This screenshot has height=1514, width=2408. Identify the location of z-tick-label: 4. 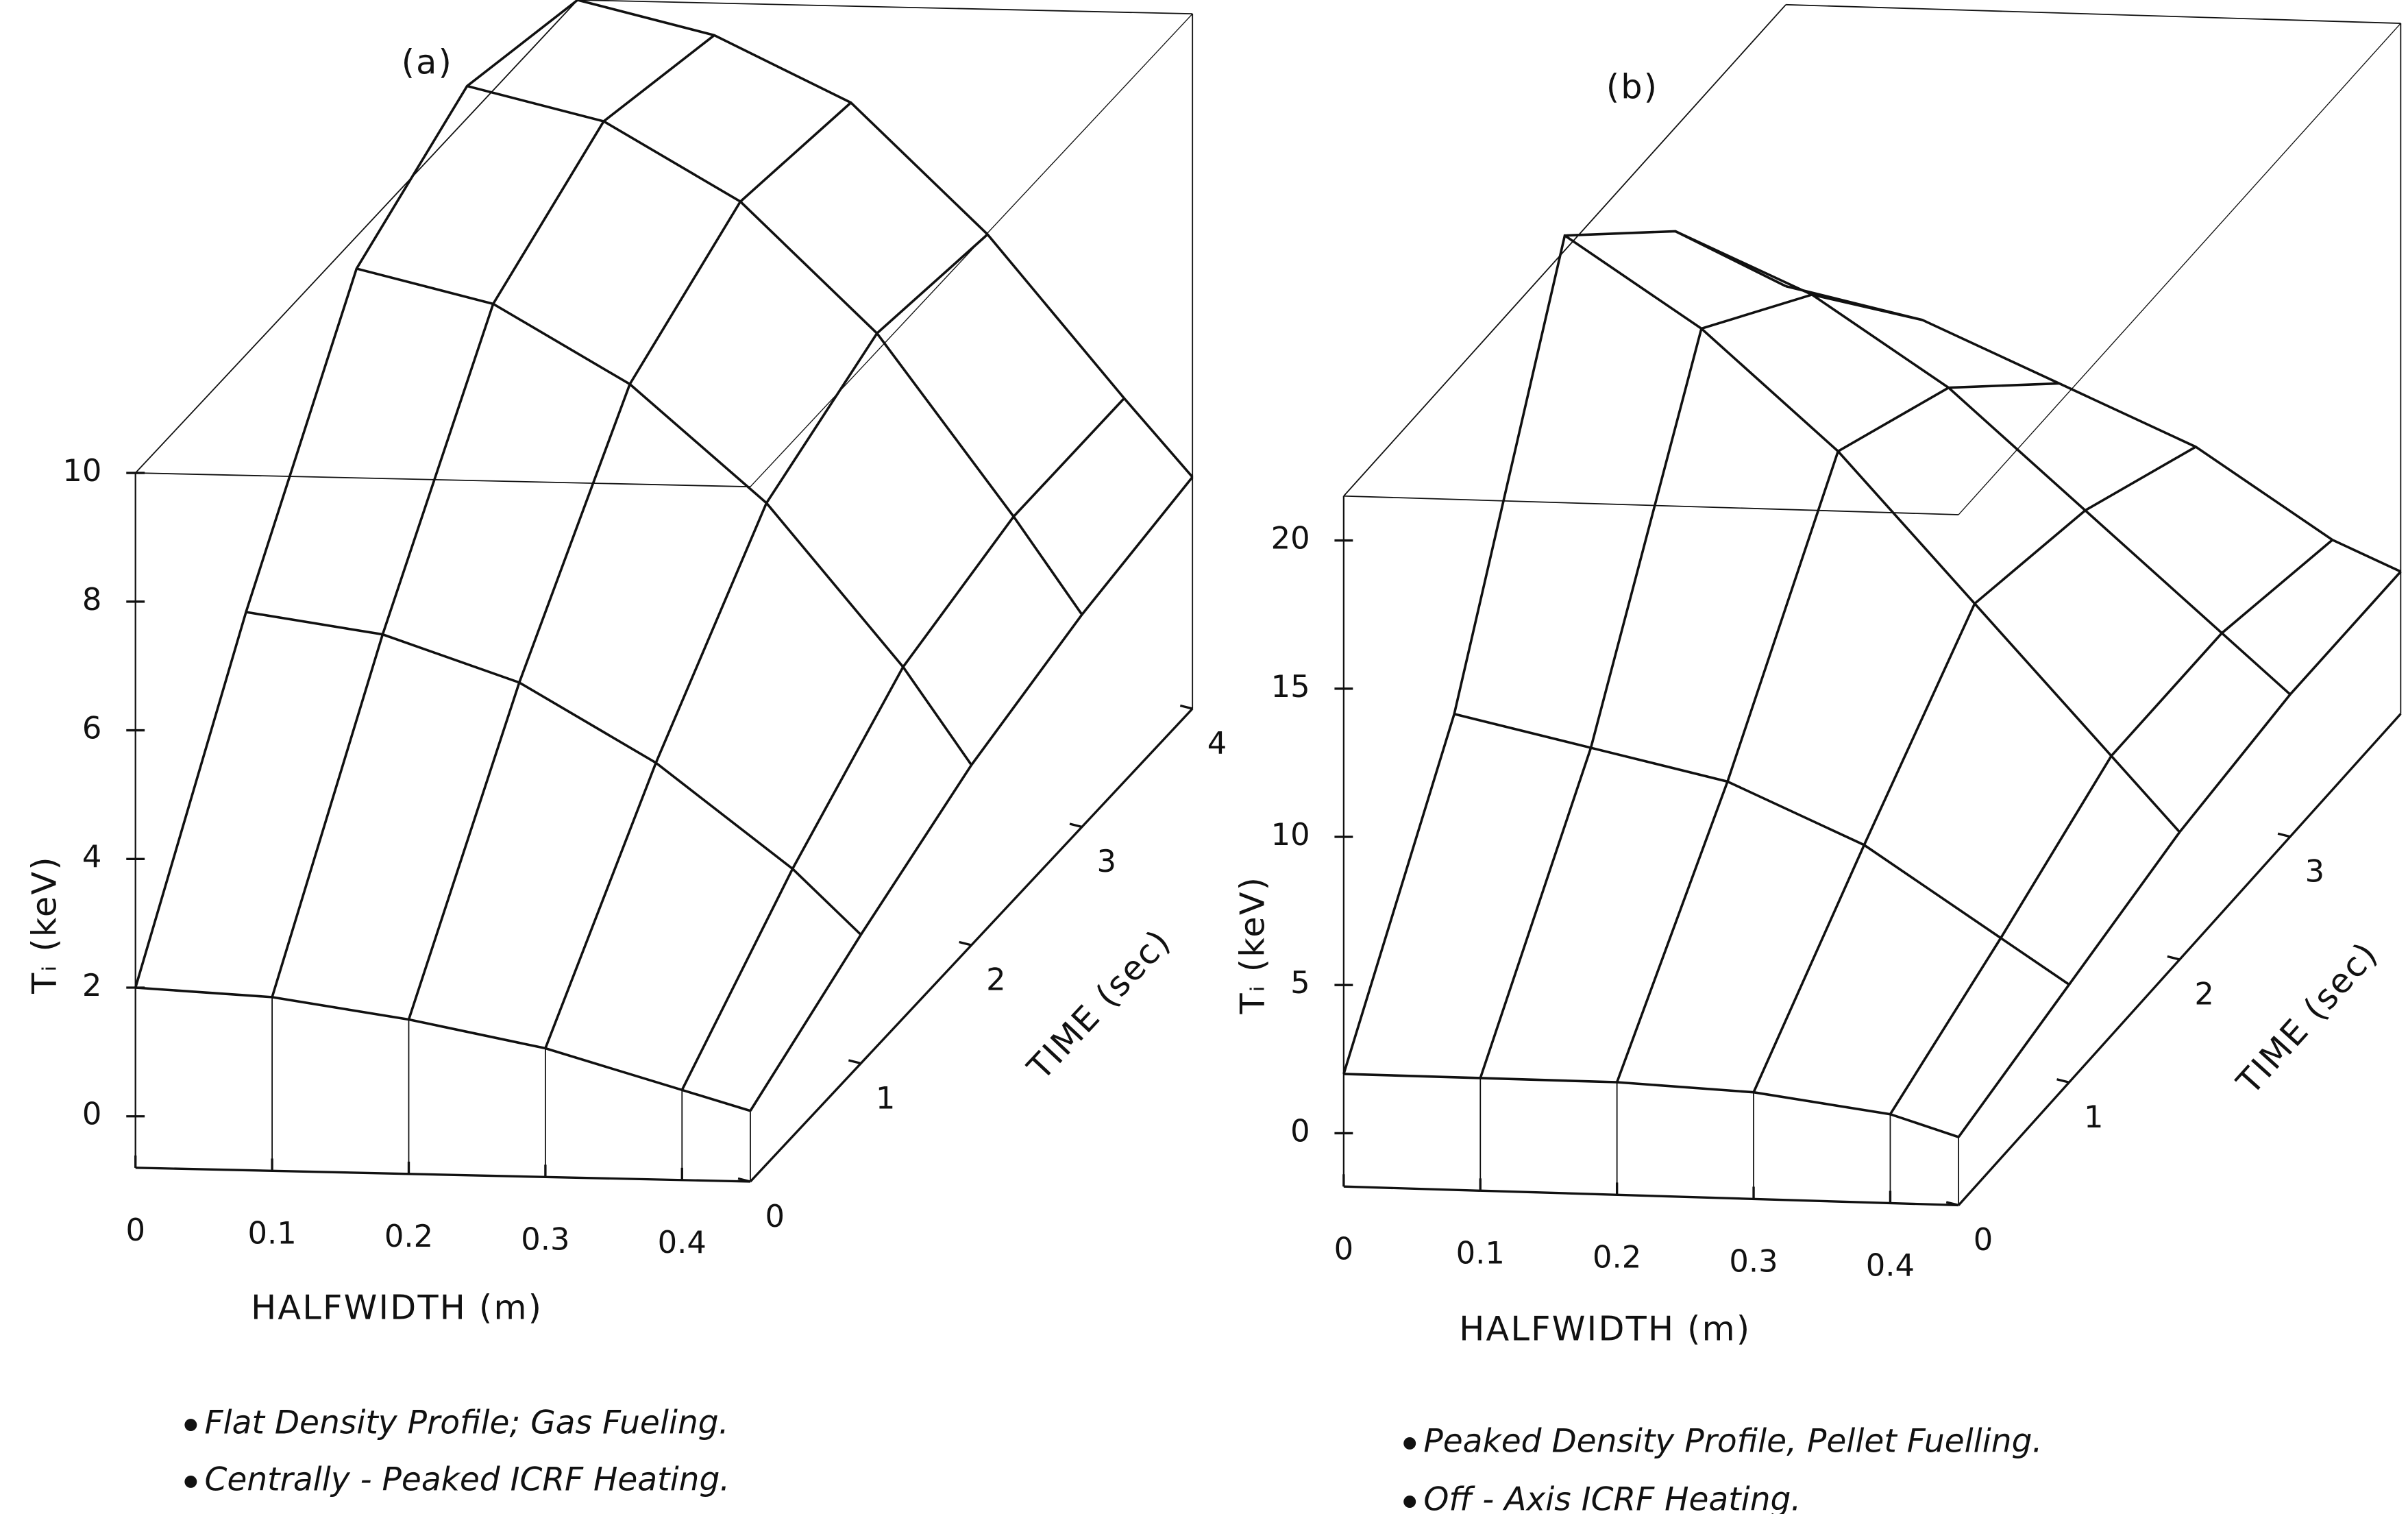
(92, 856).